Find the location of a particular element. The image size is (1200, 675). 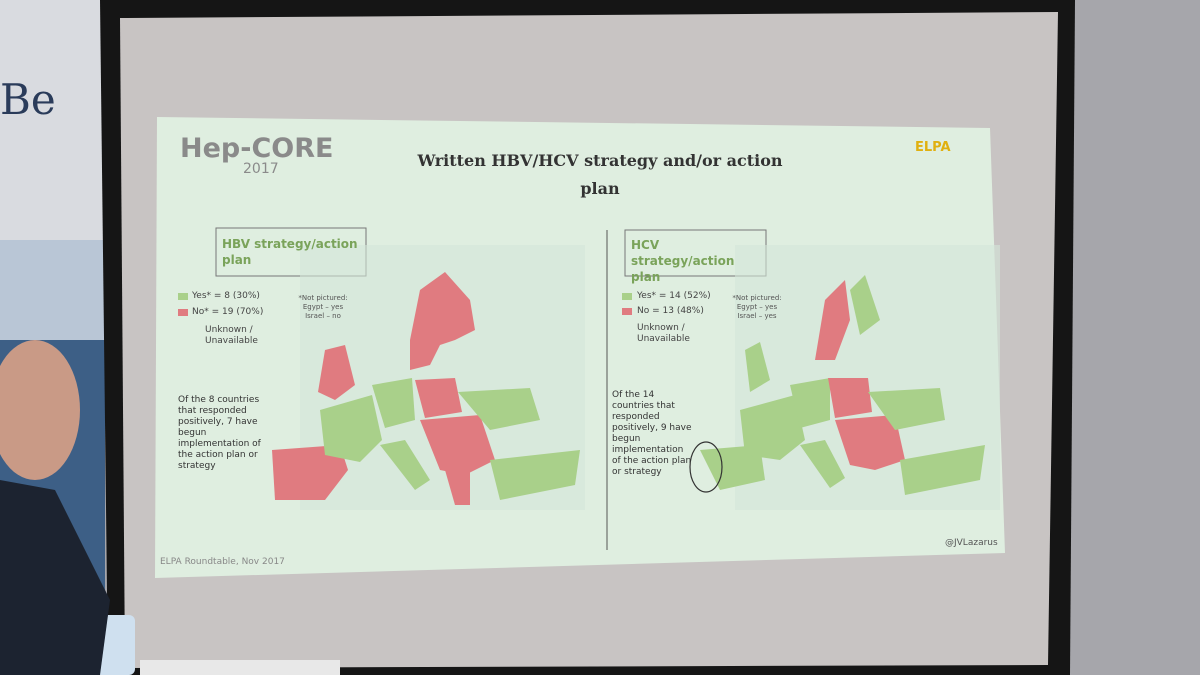

logo-year: 2017 is located at coordinates (261, 169).